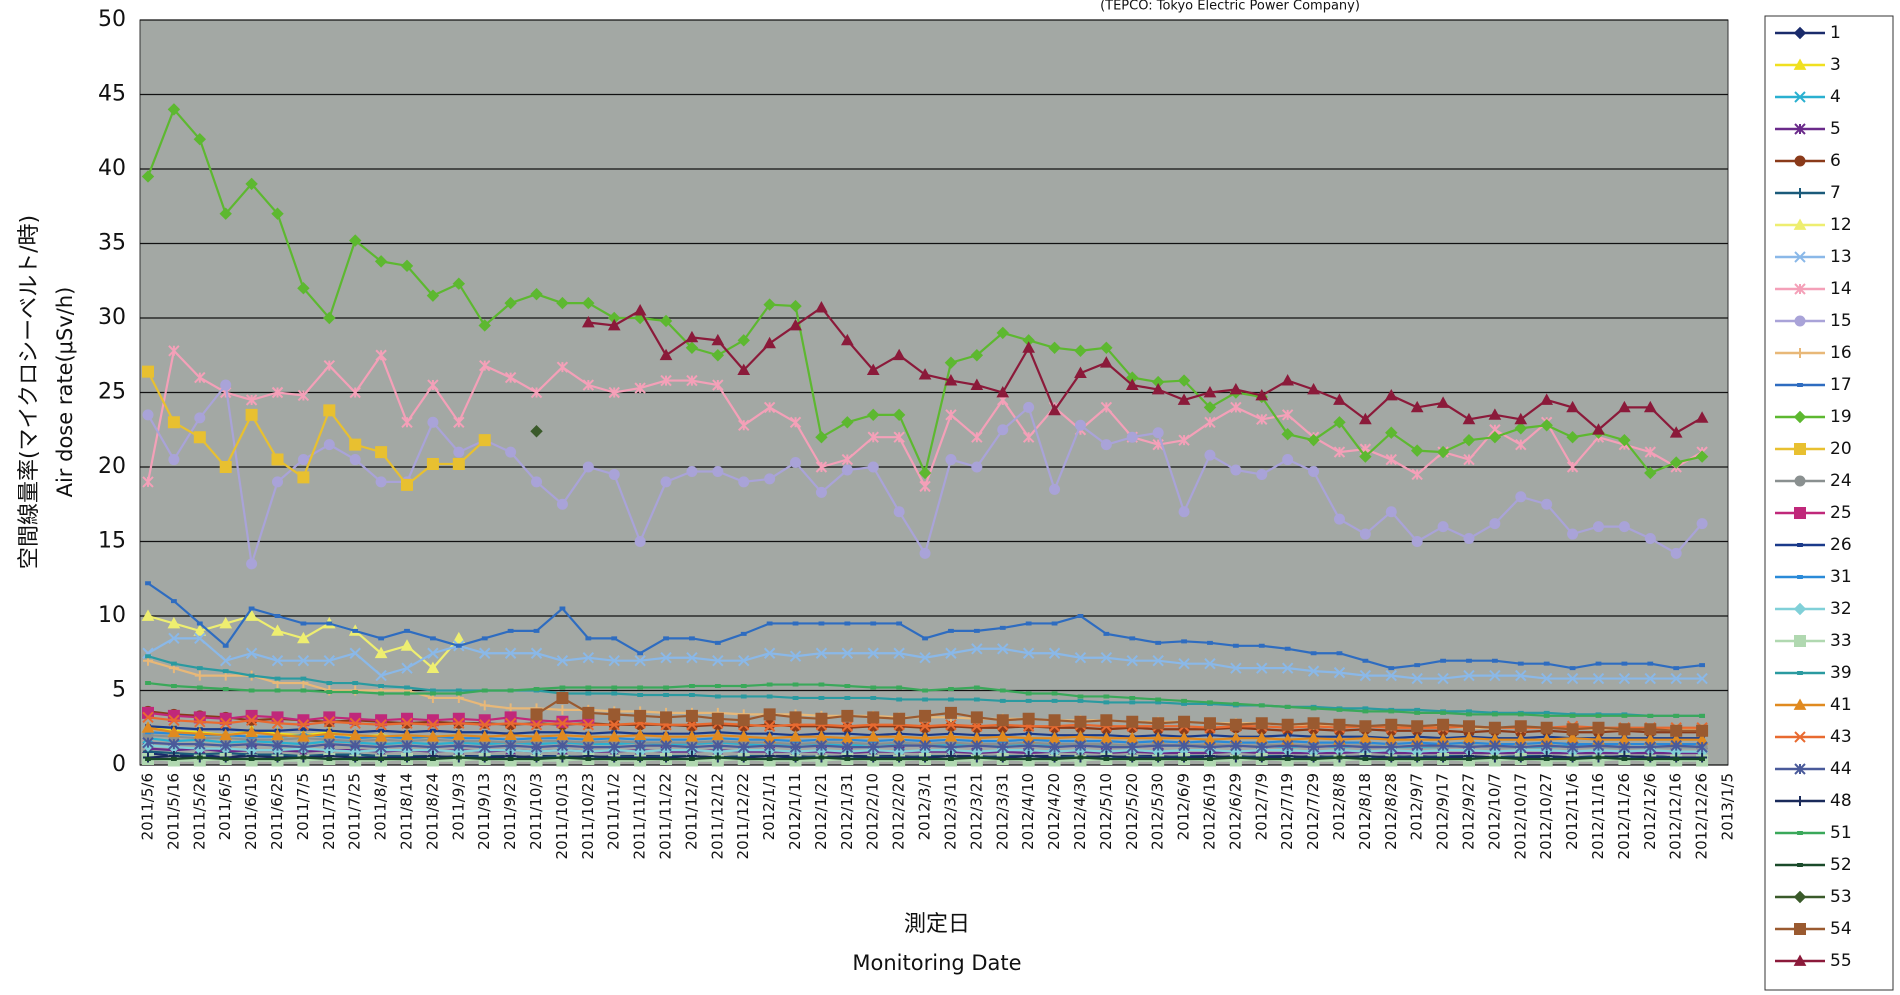 Image resolution: width=1900 pixels, height=995 pixels. I want to click on x-tick-label: 2012/10/27, so click(1546, 816).